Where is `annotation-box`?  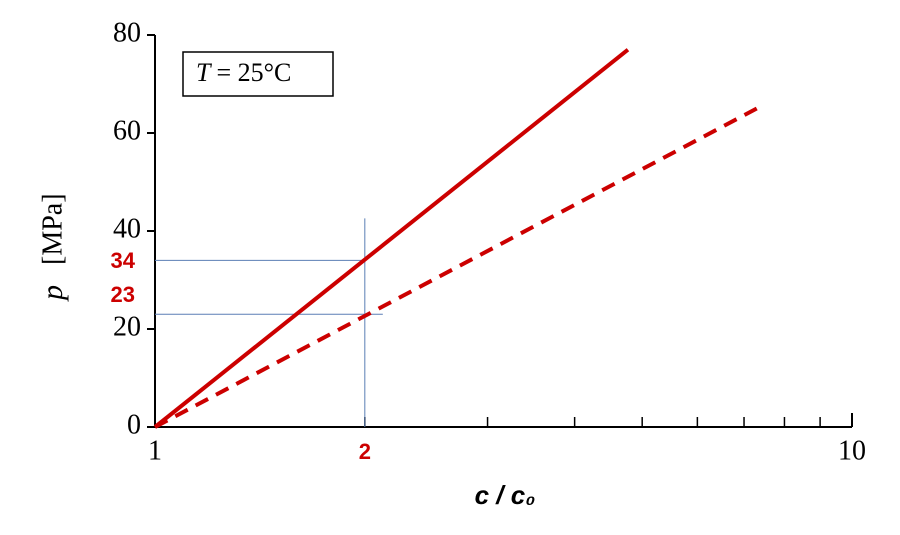
annotation-box is located at coordinates (258, 74).